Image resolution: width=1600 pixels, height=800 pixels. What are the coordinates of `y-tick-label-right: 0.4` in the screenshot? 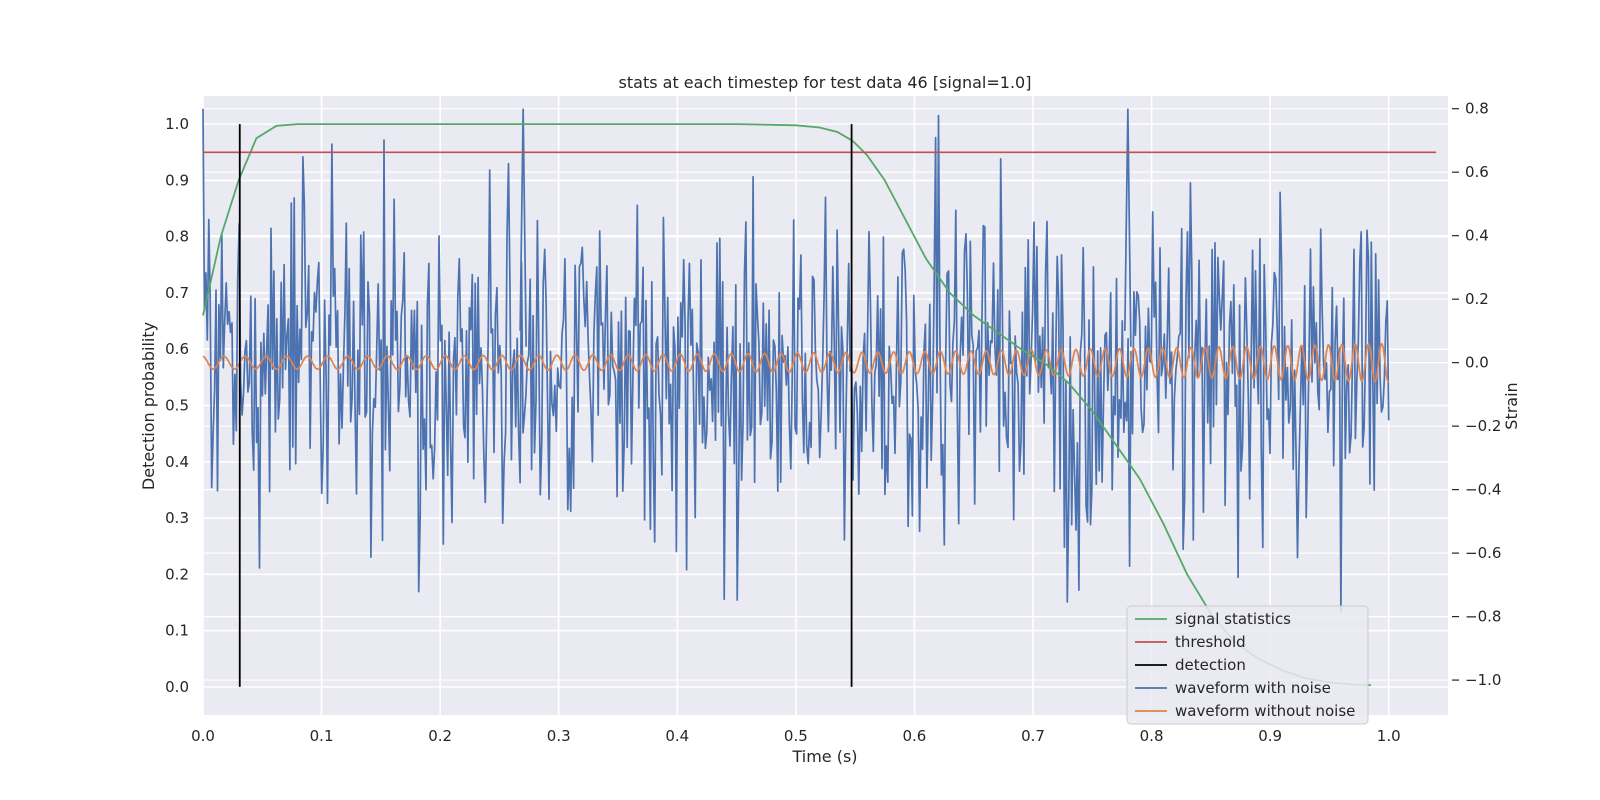 It's located at (1477, 236).